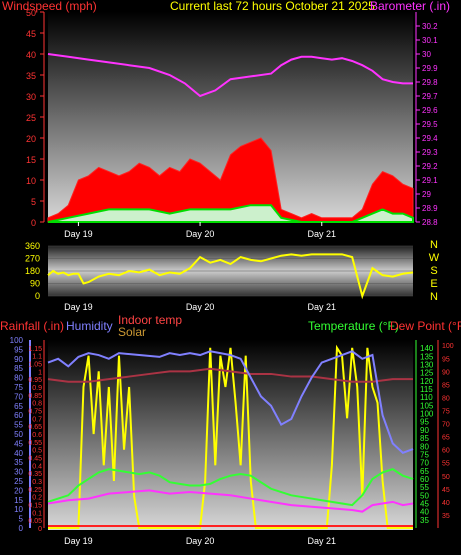 The height and width of the screenshot is (555, 461). I want to click on humidity-tick-label: 80, so click(18, 378).